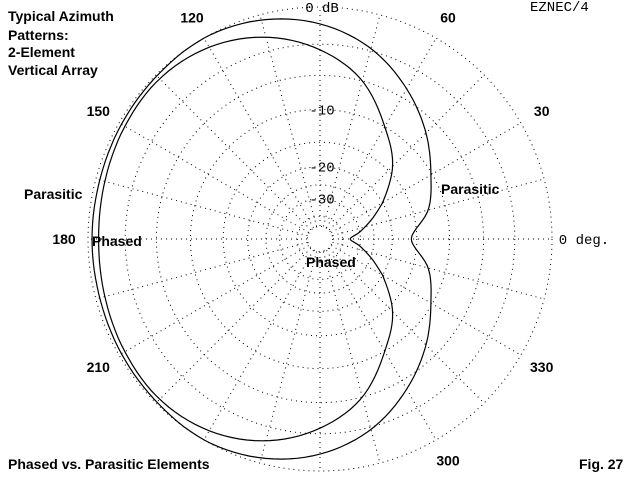 The height and width of the screenshot is (480, 640). Describe the element at coordinates (321, 111) in the screenshot. I see `radial-tick-label-m10: -10` at that location.